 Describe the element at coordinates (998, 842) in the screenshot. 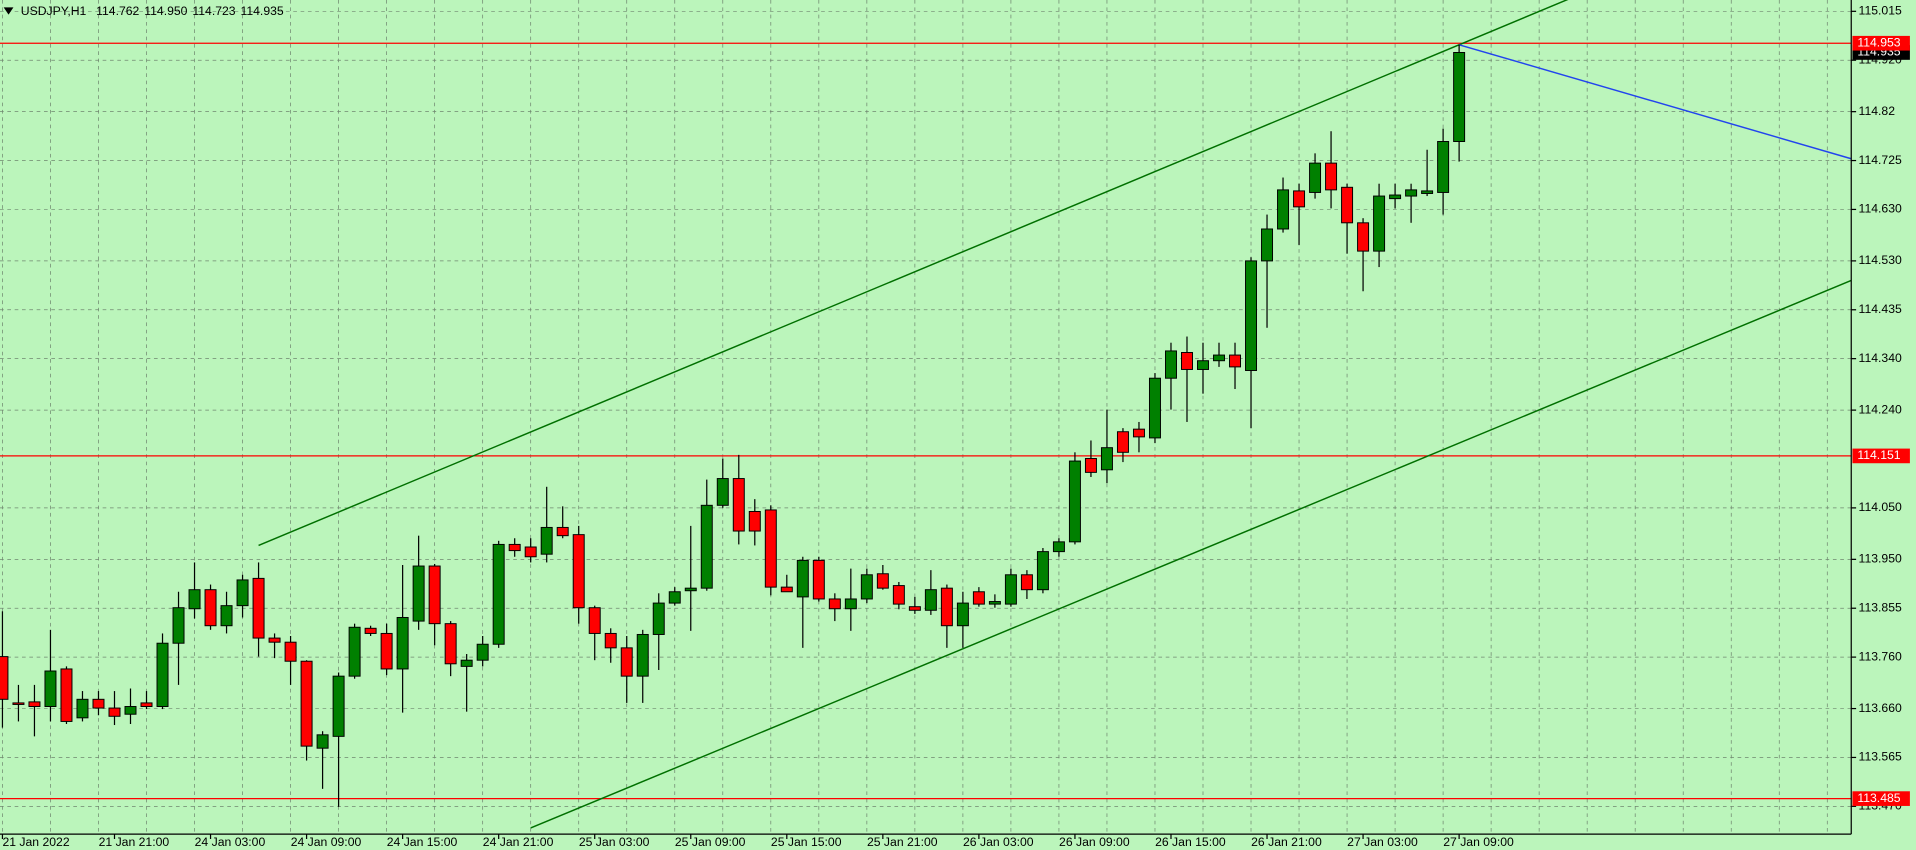

I see `x-tick-label: 26 Jan 03:00` at that location.